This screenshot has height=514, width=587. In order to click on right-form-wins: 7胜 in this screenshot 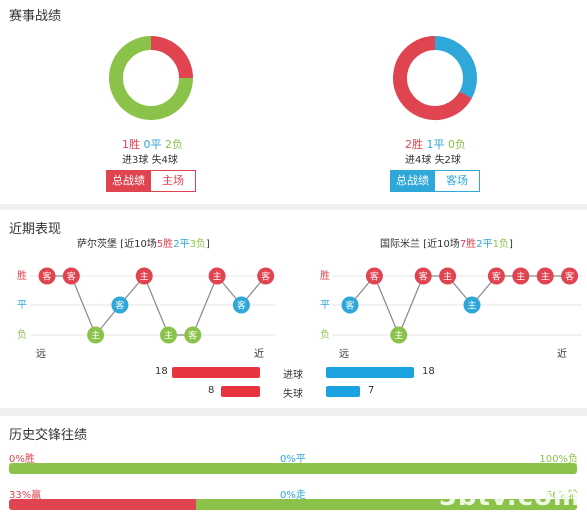, I will do `click(468, 244)`.